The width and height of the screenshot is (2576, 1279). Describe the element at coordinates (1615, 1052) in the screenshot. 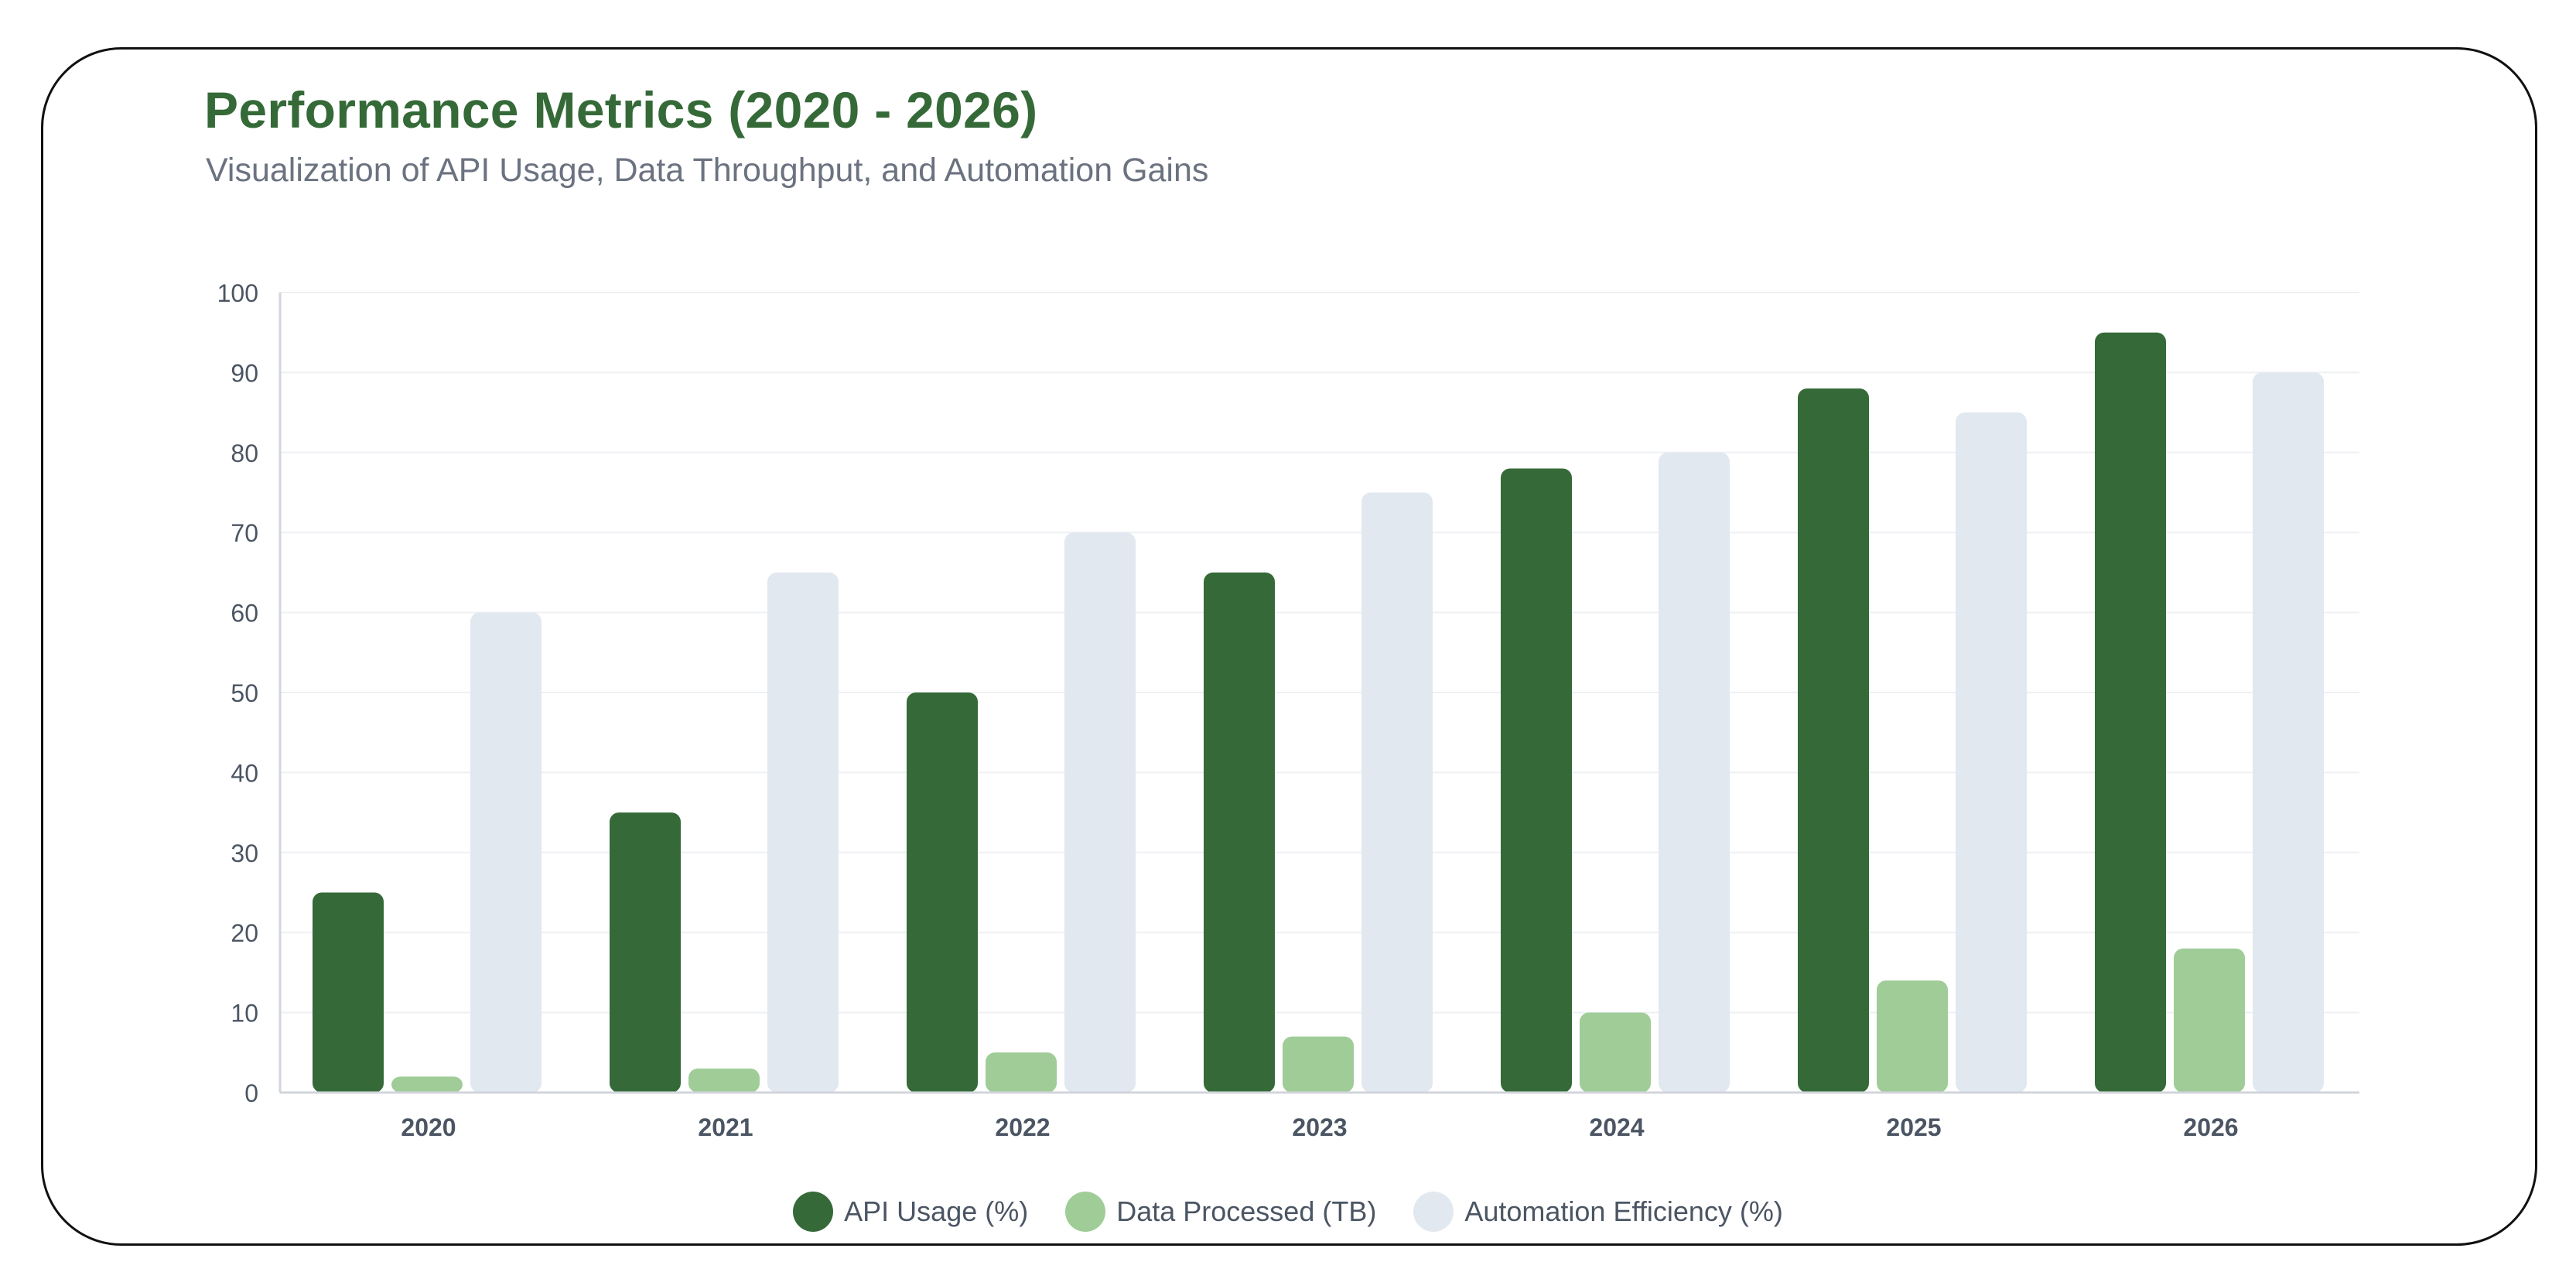

I see `bar-data-processed-2024` at that location.